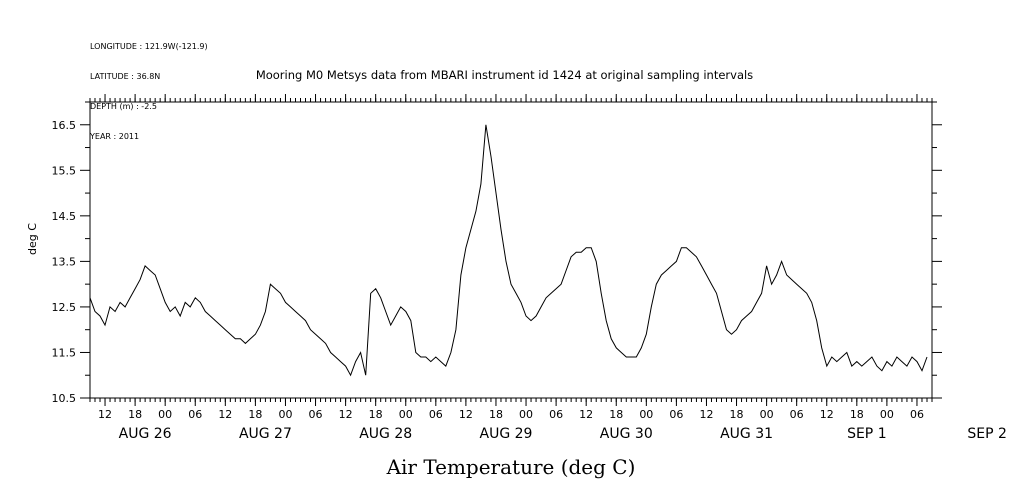 This screenshot has height=504, width=1009. I want to click on x-day-label: AUG 31, so click(746, 434).